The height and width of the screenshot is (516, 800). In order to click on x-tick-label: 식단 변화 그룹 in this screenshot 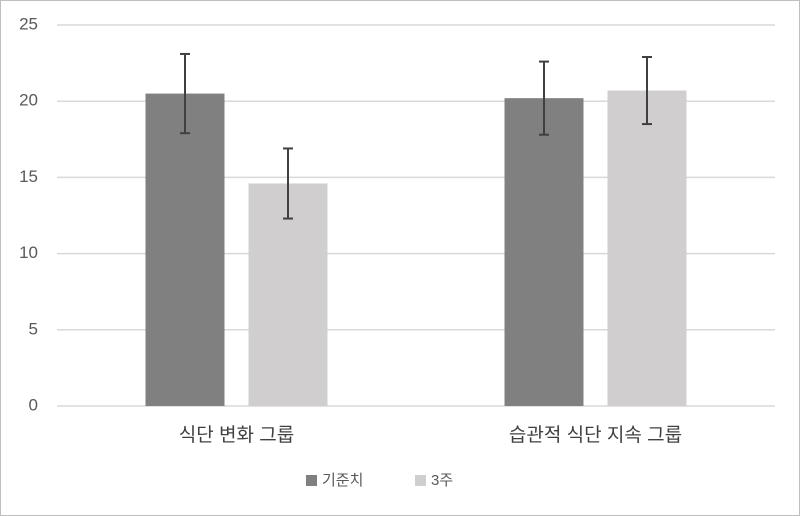, I will do `click(236, 435)`.